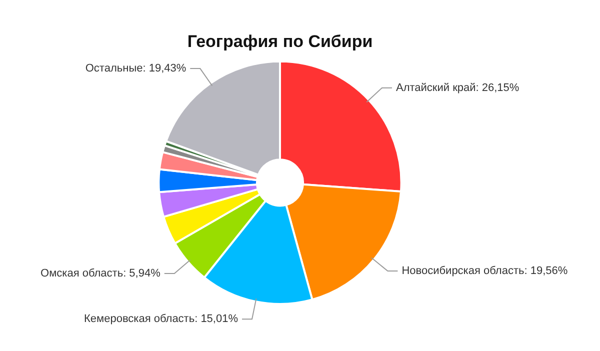 This screenshot has width=600, height=351. I want to click on slice-label: Омская область: 5,94%, so click(100, 274).